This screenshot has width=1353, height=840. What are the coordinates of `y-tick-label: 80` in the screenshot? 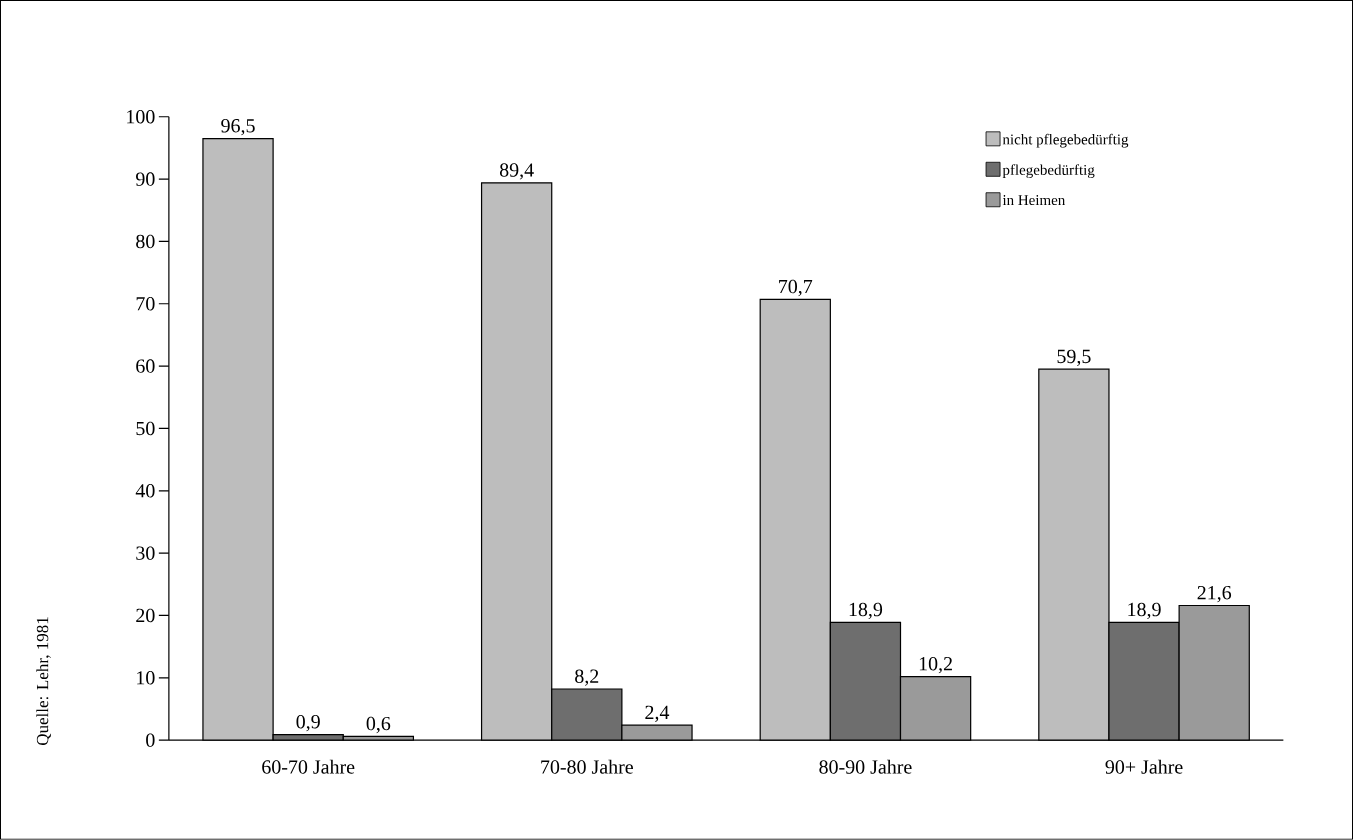 It's located at (145, 241).